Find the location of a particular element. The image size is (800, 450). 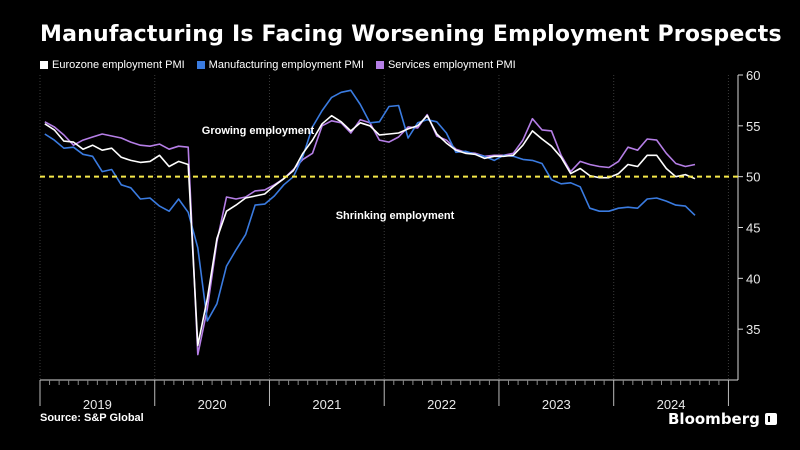

y-tick-label: 40 is located at coordinates (753, 278).